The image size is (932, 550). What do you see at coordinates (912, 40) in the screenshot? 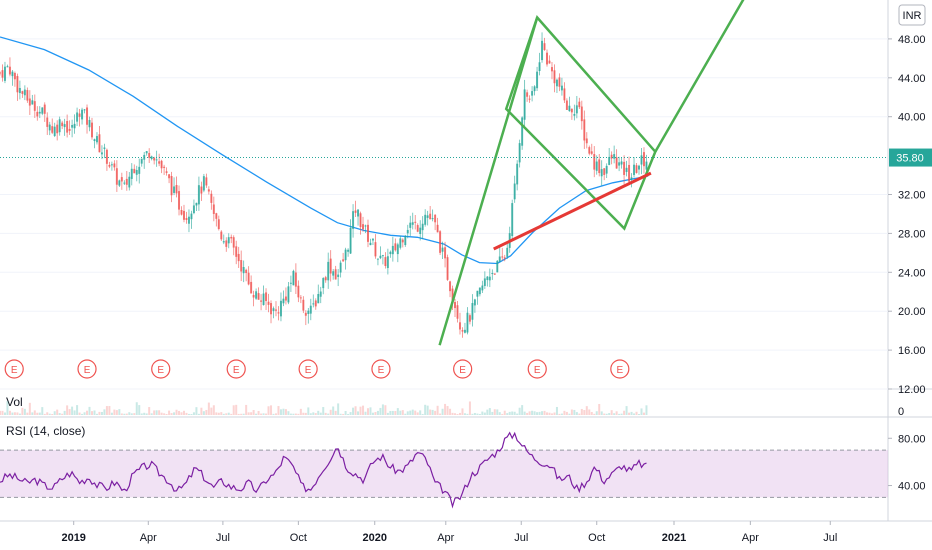
I see `price-tick-label: 48.00` at bounding box center [912, 40].